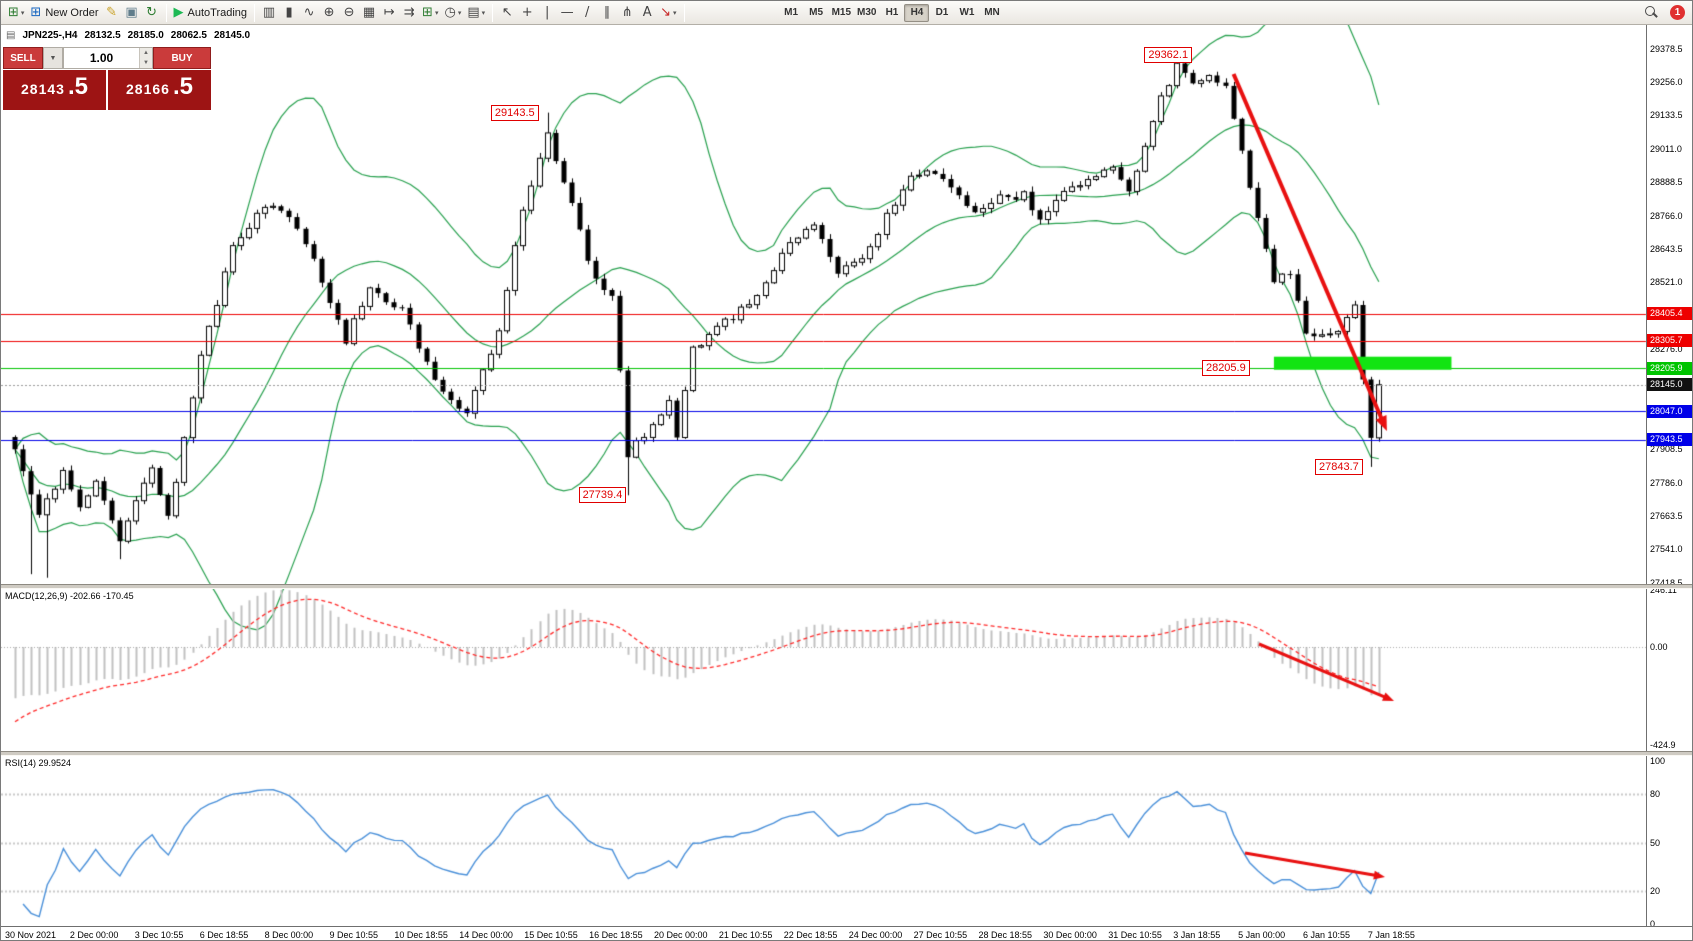 The height and width of the screenshot is (941, 1693). Describe the element at coordinates (1225, 368) in the screenshot. I see `price-annotation: 28205.9` at that location.